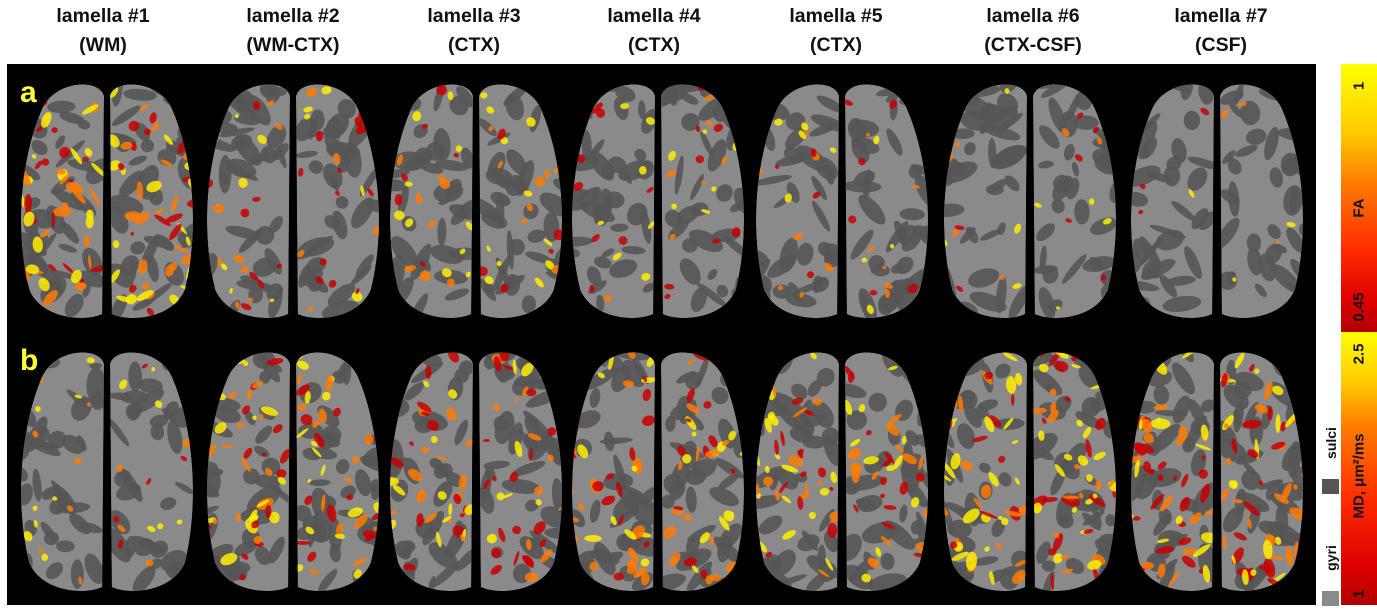  Describe the element at coordinates (1221, 30) in the screenshot. I see `column-header-7: lamella #7 (CSF)` at that location.